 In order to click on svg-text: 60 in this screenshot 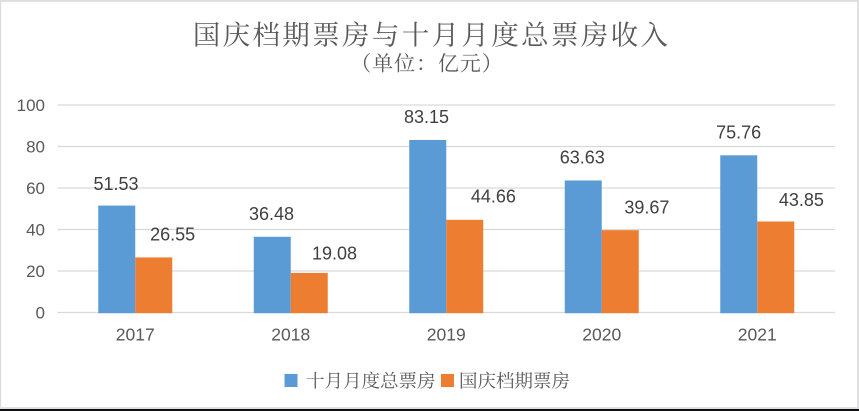, I will do `click(35, 188)`.